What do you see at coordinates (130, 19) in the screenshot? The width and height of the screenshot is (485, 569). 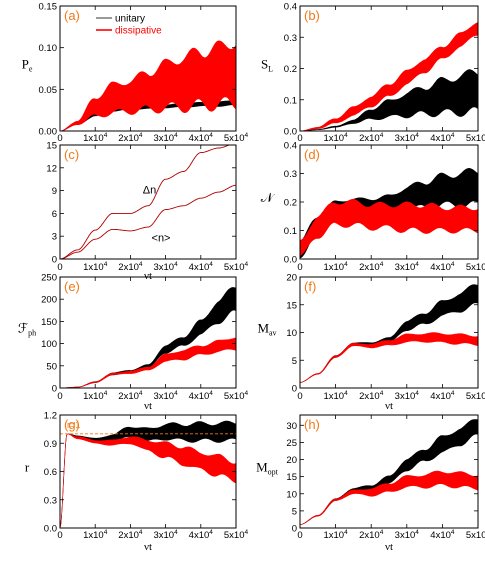 I see `legend-label: unitary` at bounding box center [130, 19].